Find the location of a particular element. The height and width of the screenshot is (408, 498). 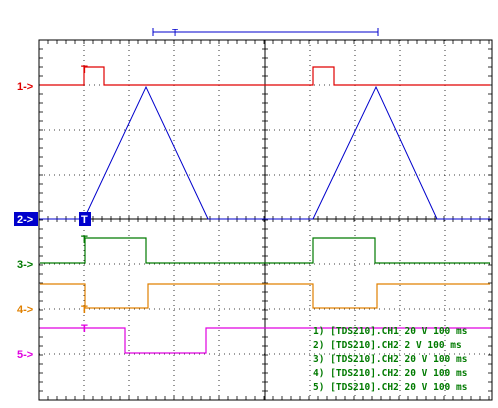

trigger-position-bar: T is located at coordinates (265, 33).